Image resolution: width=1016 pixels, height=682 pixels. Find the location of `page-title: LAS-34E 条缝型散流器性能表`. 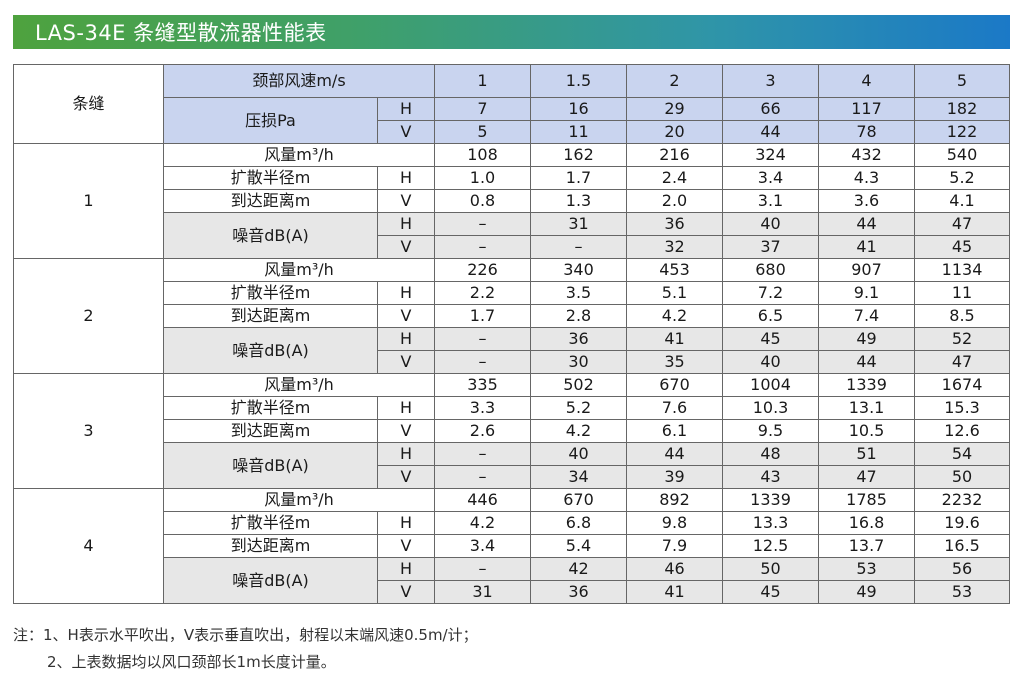

page-title: LAS-34E 条缝型散流器性能表 is located at coordinates (181, 33).